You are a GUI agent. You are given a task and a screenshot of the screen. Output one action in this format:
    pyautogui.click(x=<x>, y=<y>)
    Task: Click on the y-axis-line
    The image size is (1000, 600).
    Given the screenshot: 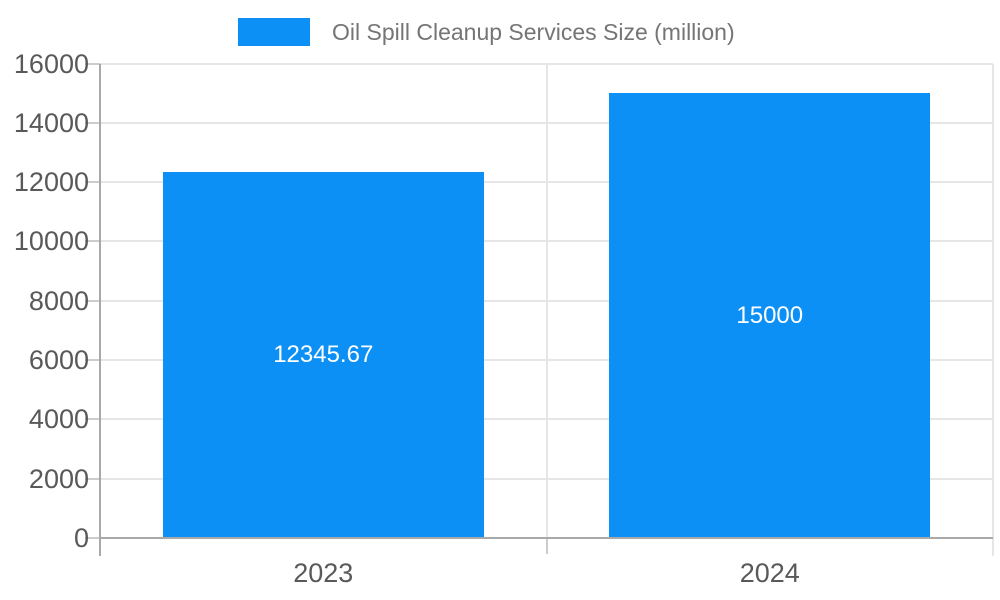 What is the action you would take?
    pyautogui.click(x=100, y=309)
    